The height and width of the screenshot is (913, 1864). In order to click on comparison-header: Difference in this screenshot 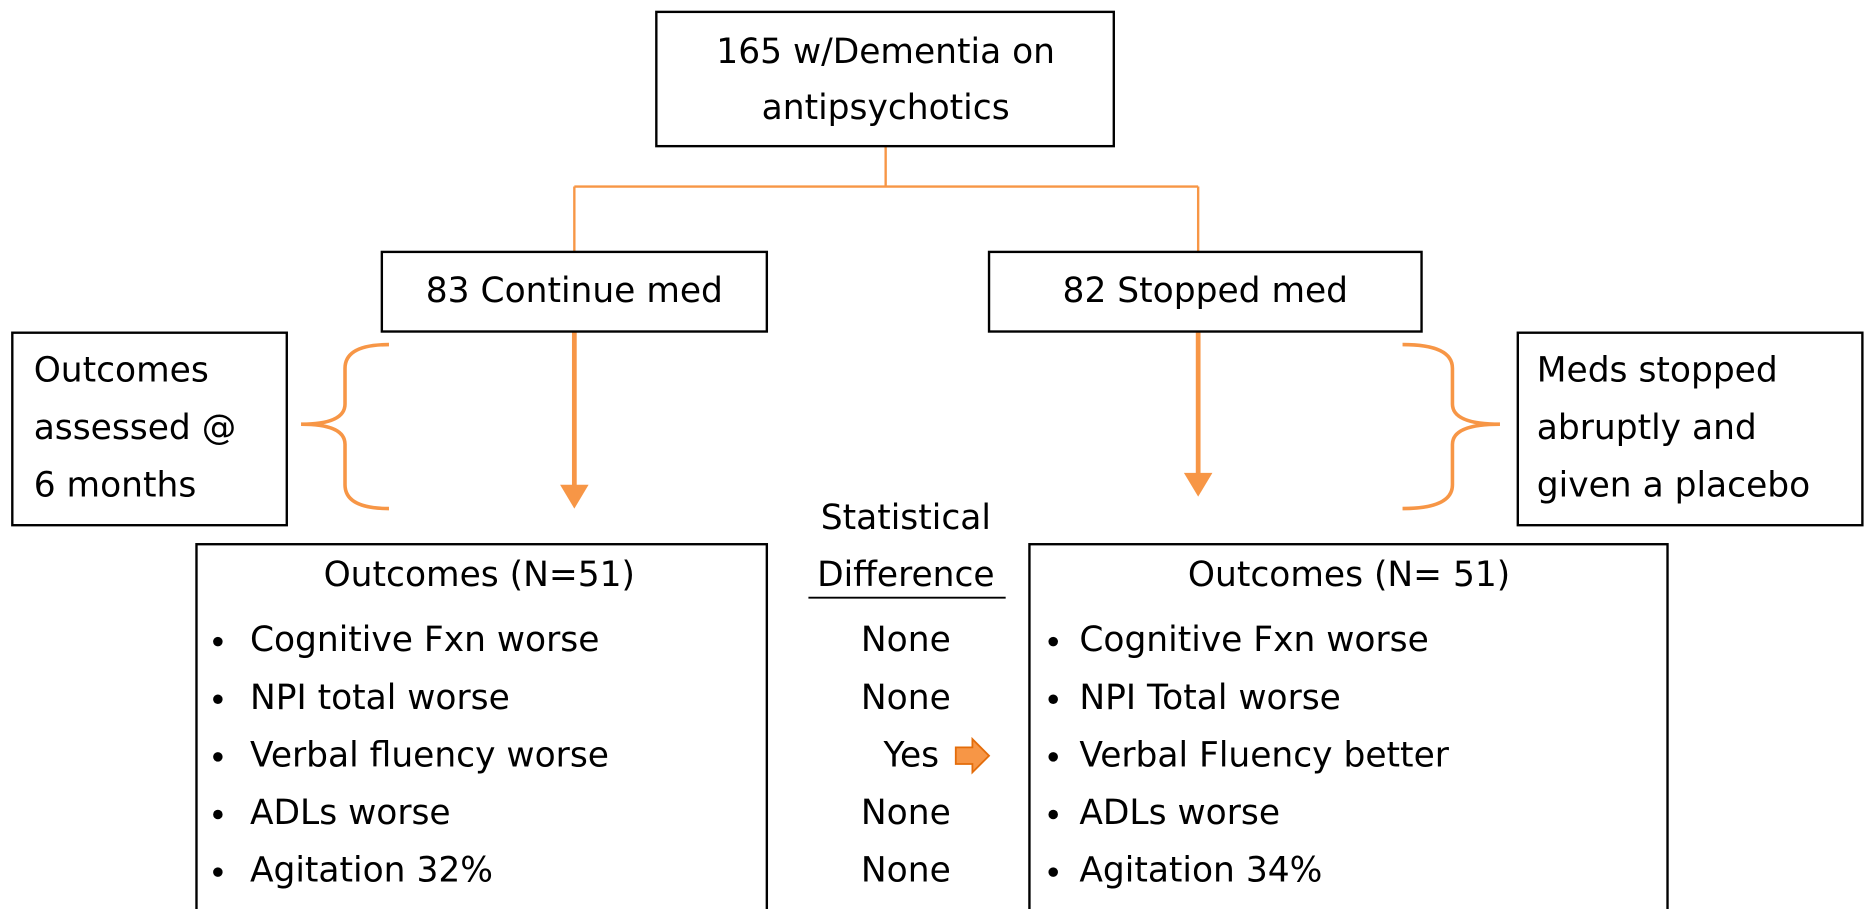, I will do `click(906, 575)`.